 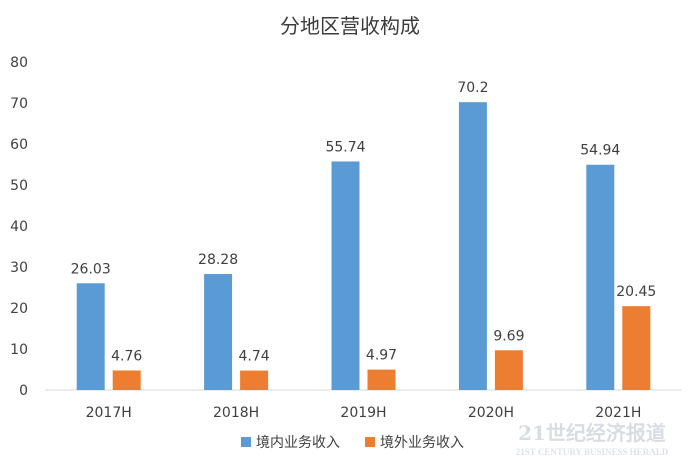 What do you see at coordinates (381, 356) in the screenshot?
I see `data-label: 4.97` at bounding box center [381, 356].